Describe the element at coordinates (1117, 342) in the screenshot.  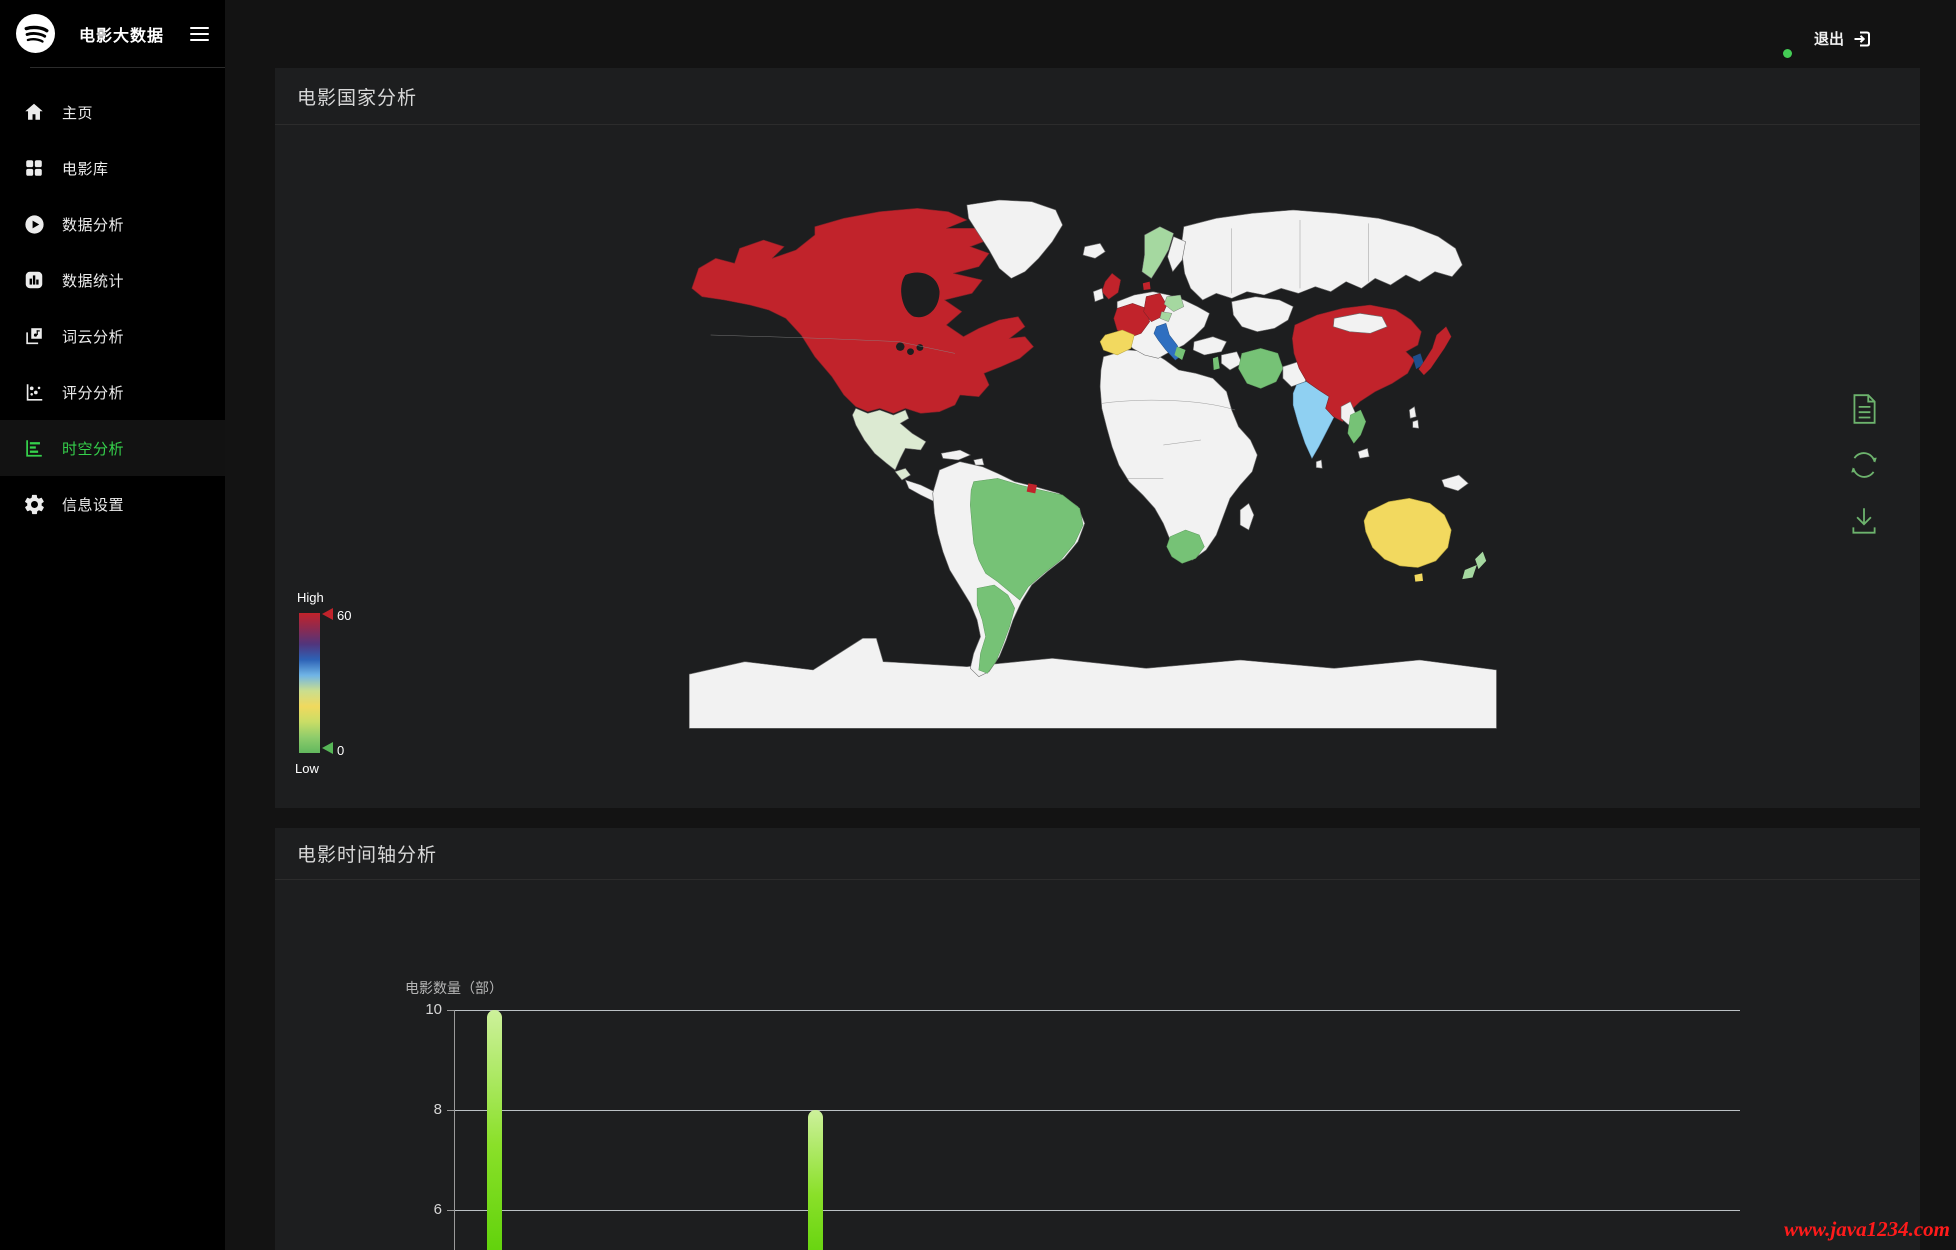
I see `spain` at that location.